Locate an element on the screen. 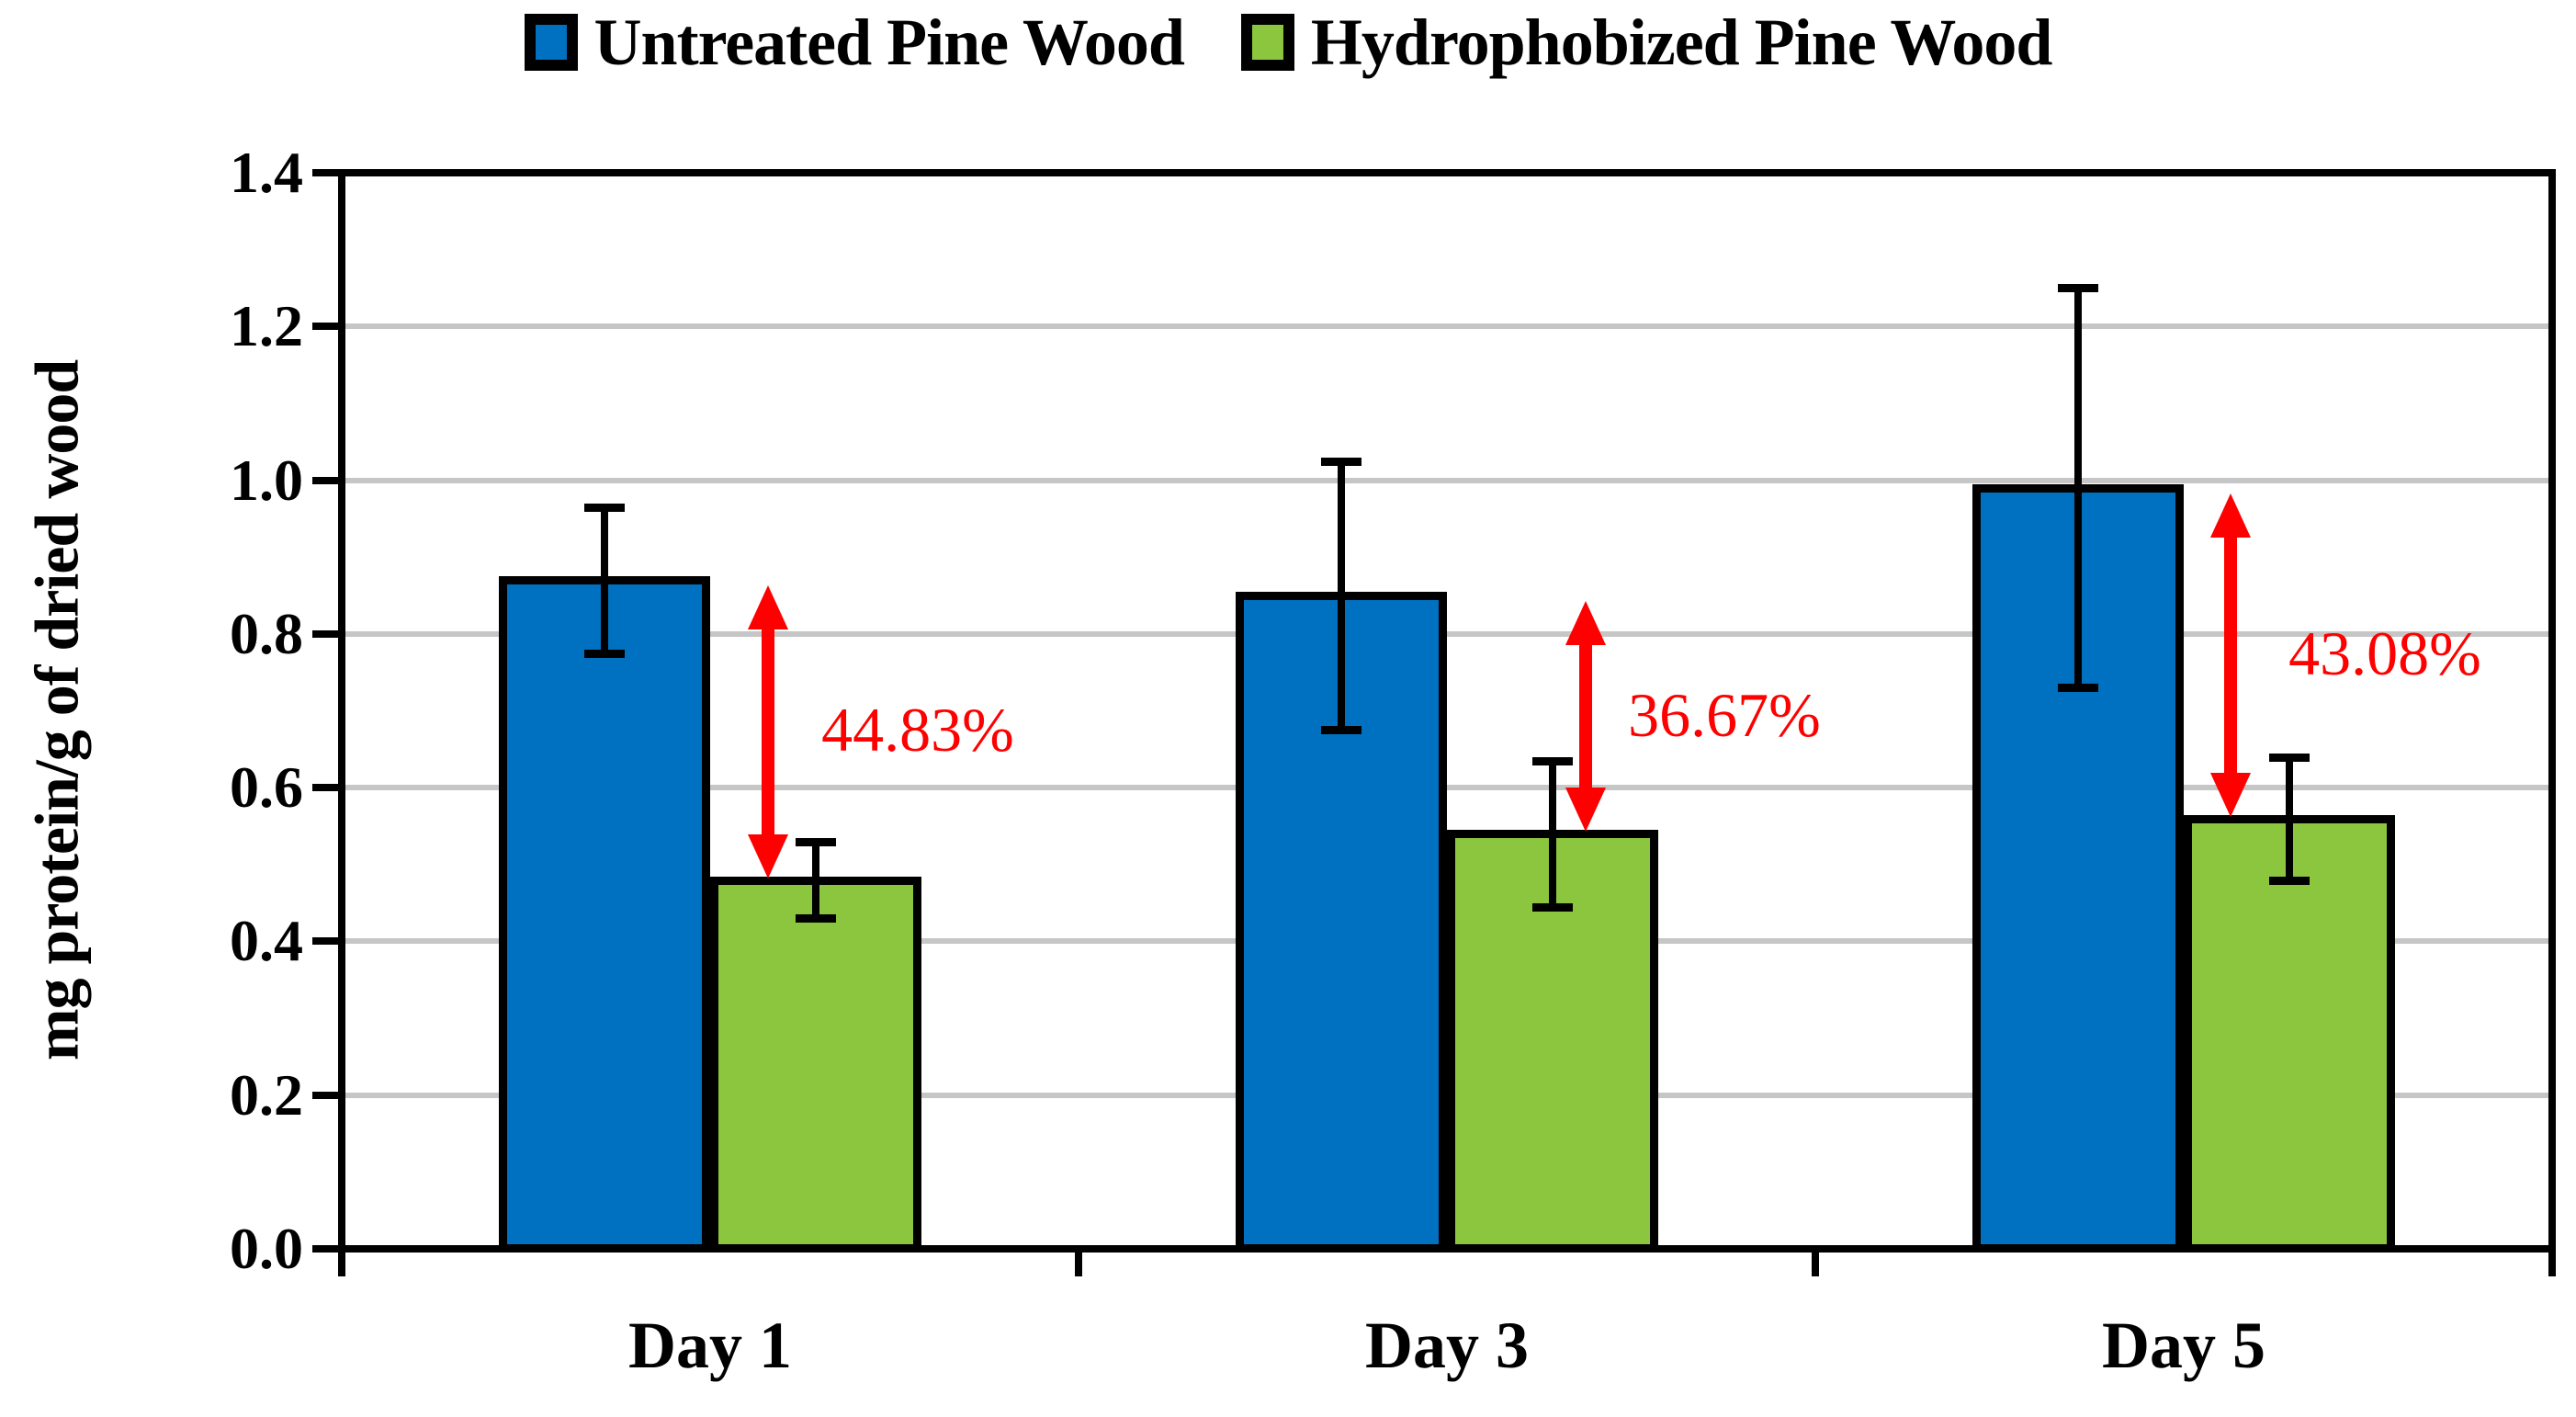 The image size is (2576, 1417). y-axis-tick-label: 0.6 is located at coordinates (266, 787).